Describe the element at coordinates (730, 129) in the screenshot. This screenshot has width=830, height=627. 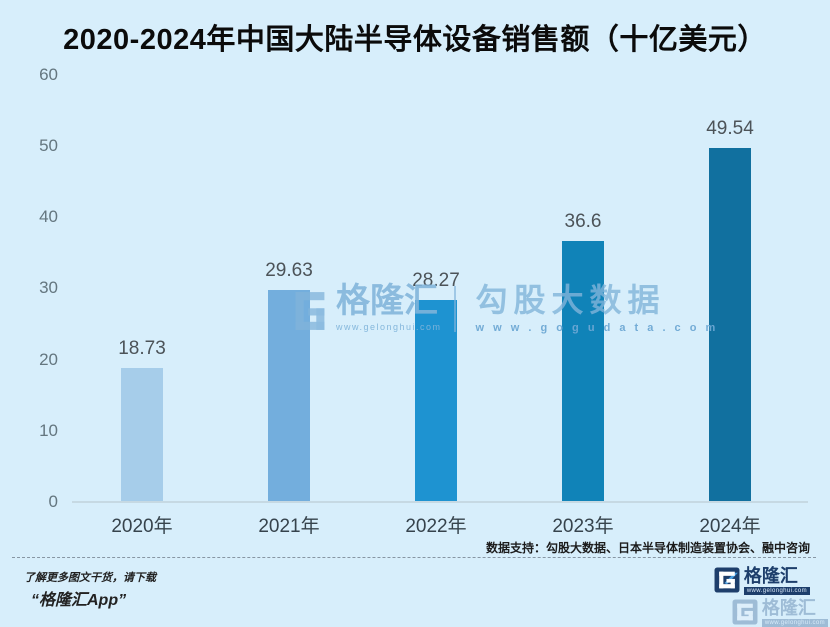
I see `bar-value-label: 49.54` at that location.